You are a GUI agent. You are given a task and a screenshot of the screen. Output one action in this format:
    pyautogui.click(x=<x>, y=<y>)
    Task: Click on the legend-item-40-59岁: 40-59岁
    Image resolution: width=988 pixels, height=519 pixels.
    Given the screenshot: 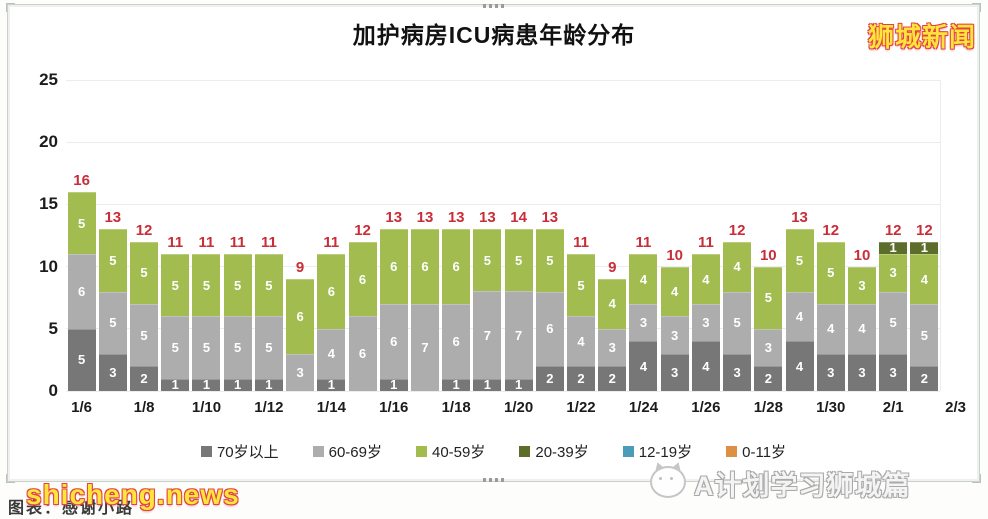 What is the action you would take?
    pyautogui.click(x=450, y=451)
    